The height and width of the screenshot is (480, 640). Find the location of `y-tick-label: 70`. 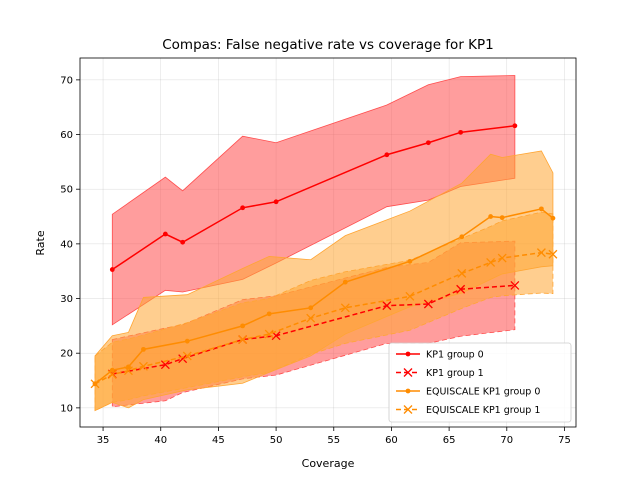

y-tick-label: 70 is located at coordinates (66, 80).